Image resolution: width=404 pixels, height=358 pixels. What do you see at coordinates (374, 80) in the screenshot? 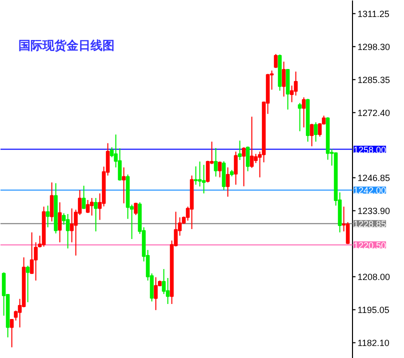
I see `y-tick-label: 1285.35` at bounding box center [374, 80].